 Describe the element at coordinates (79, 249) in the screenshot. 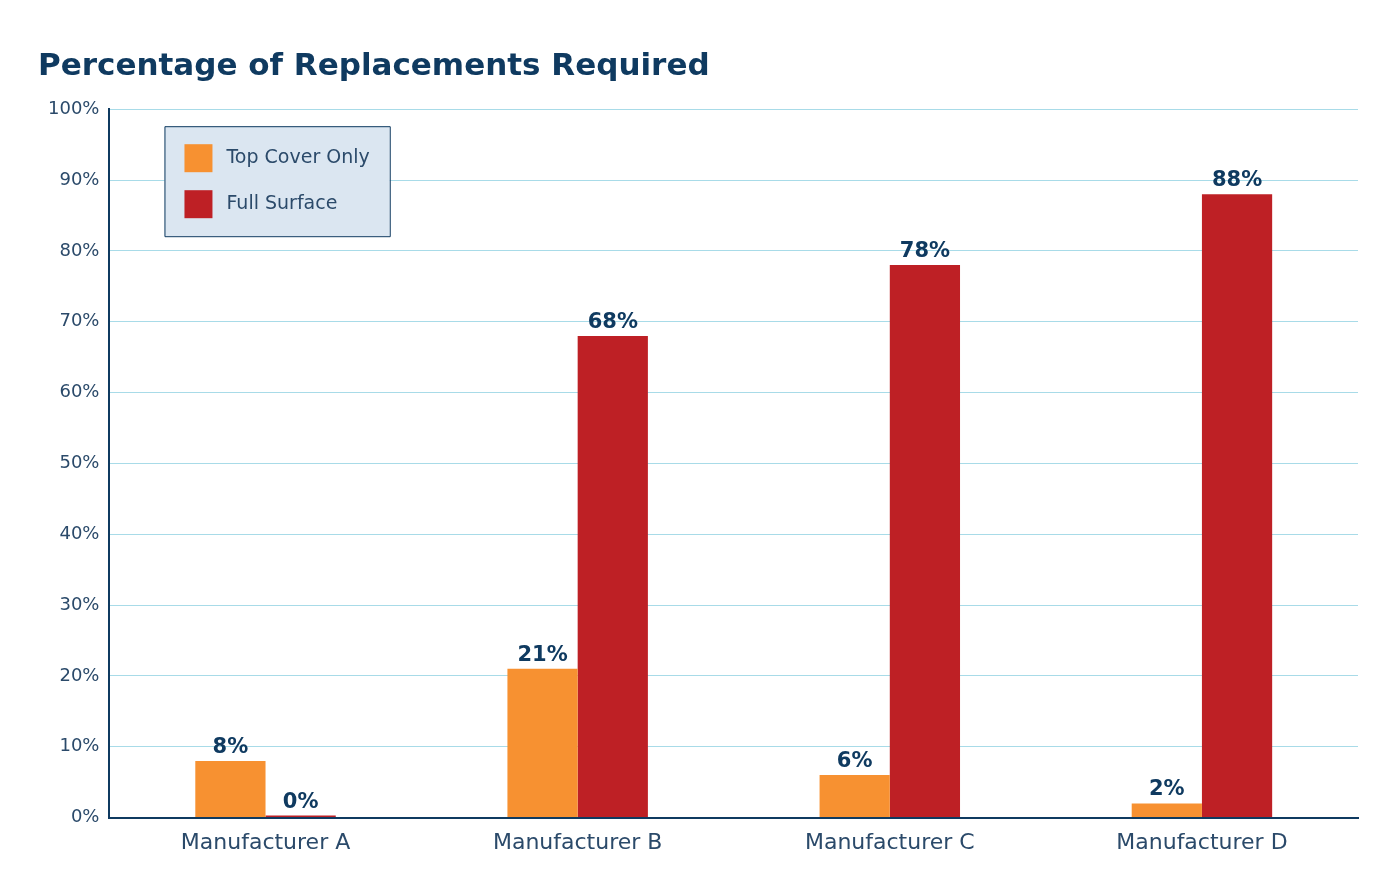

I see `y-tick-label: 80%` at that location.